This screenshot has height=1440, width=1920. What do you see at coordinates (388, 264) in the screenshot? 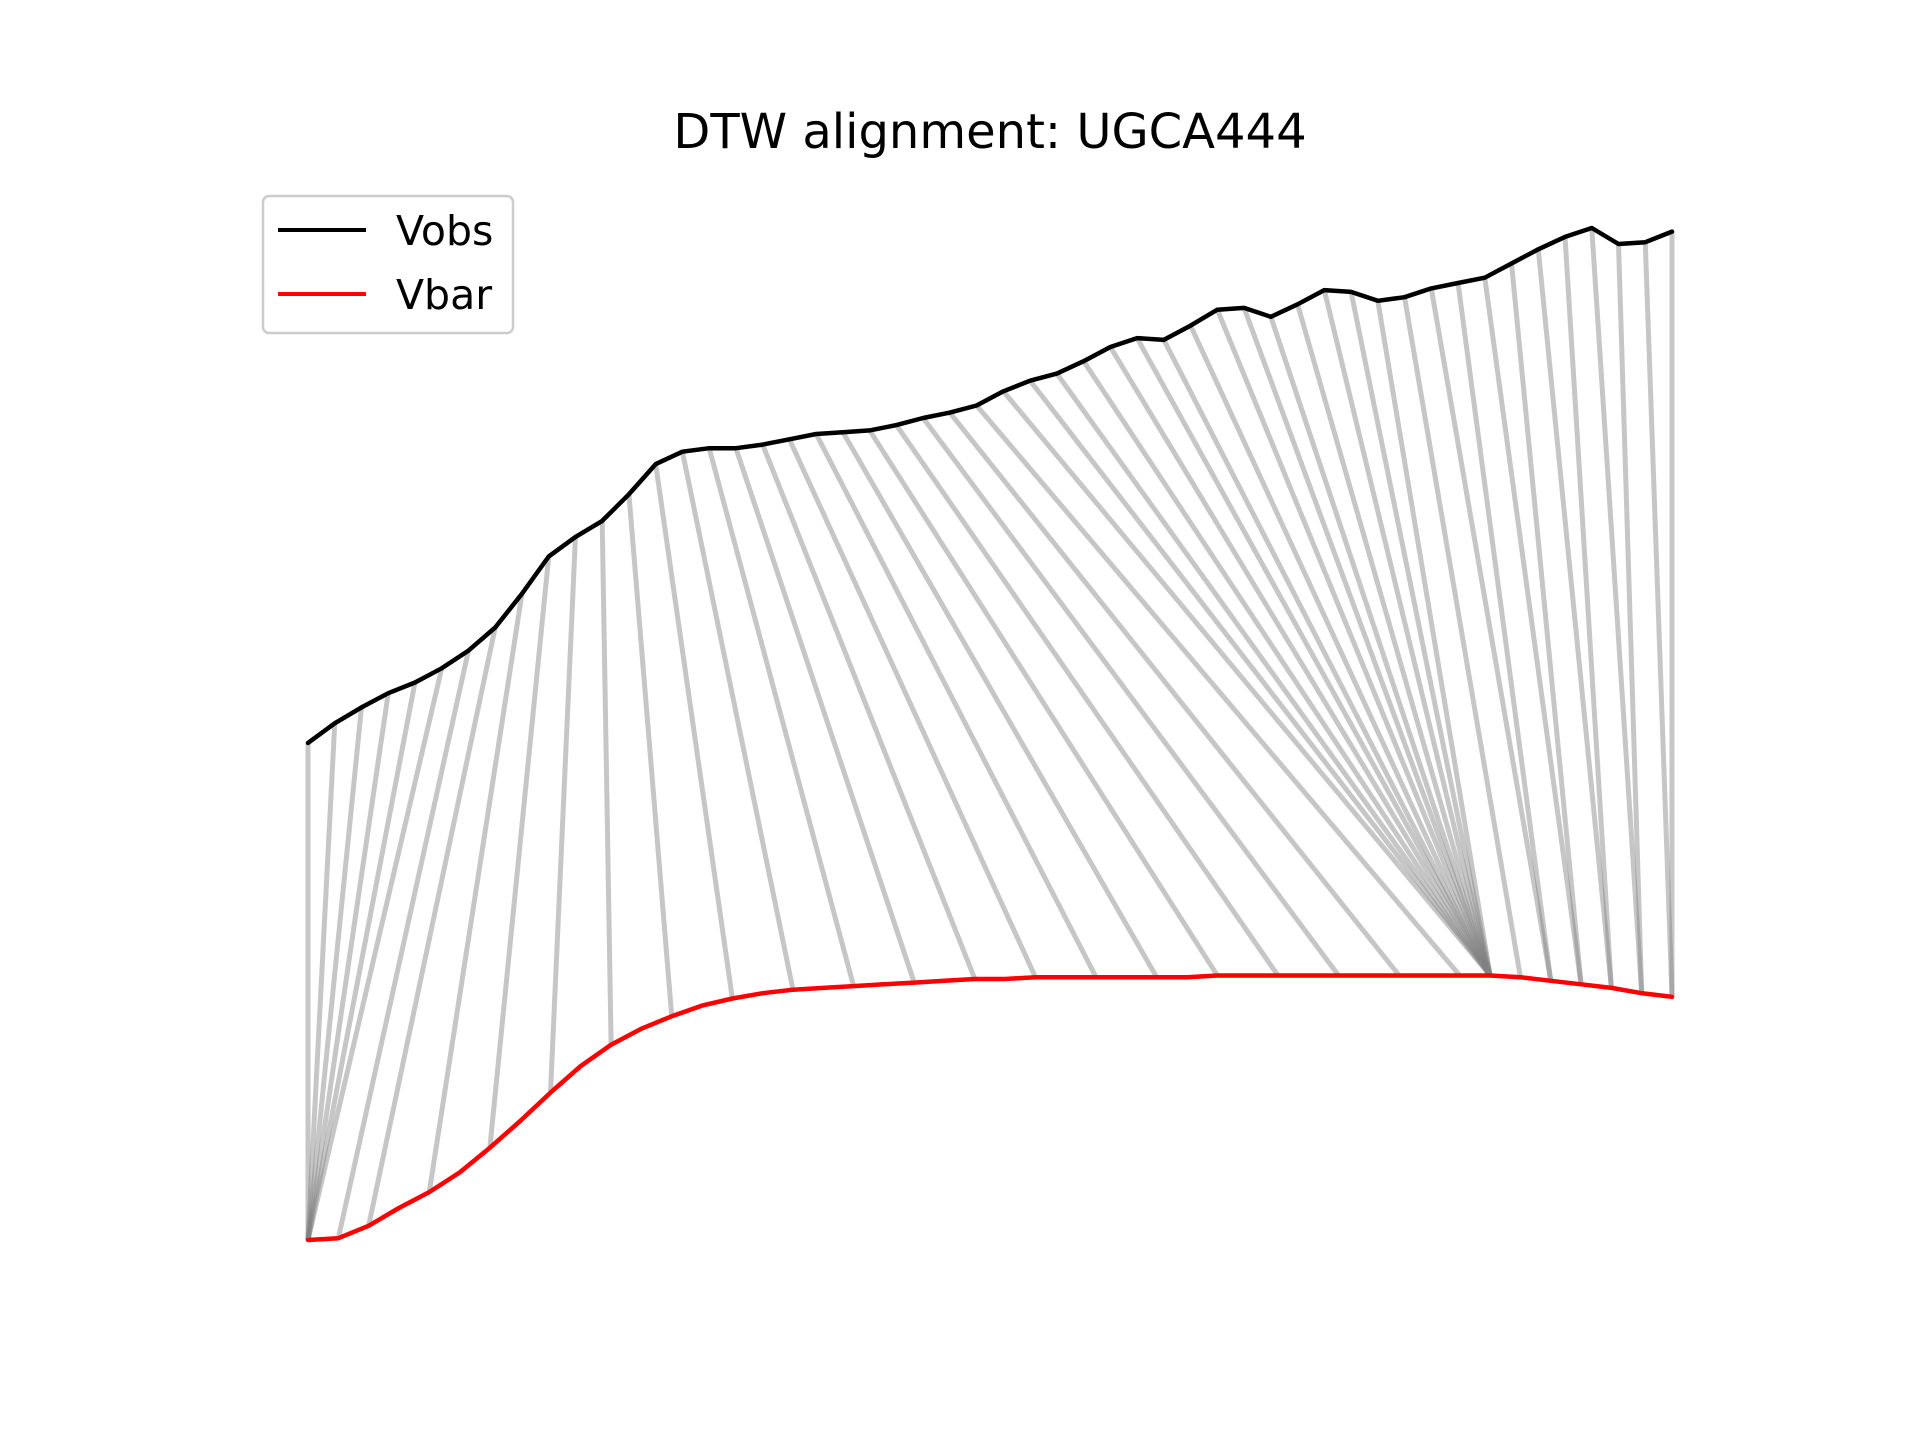
I see `legend: Vobs Vbar` at bounding box center [388, 264].